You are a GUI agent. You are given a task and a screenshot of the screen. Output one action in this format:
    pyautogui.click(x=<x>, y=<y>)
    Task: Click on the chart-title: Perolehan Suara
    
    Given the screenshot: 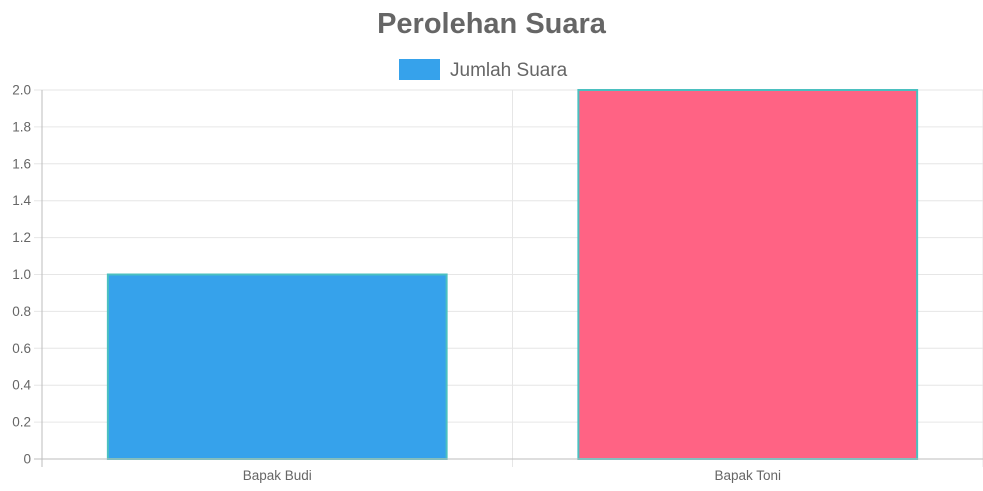 What is the action you would take?
    pyautogui.click(x=492, y=24)
    